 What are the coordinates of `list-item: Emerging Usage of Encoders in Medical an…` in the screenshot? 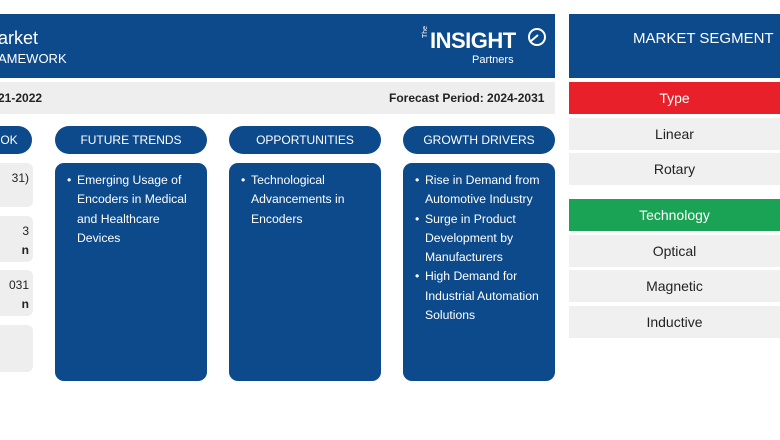 It's located at (133, 209).